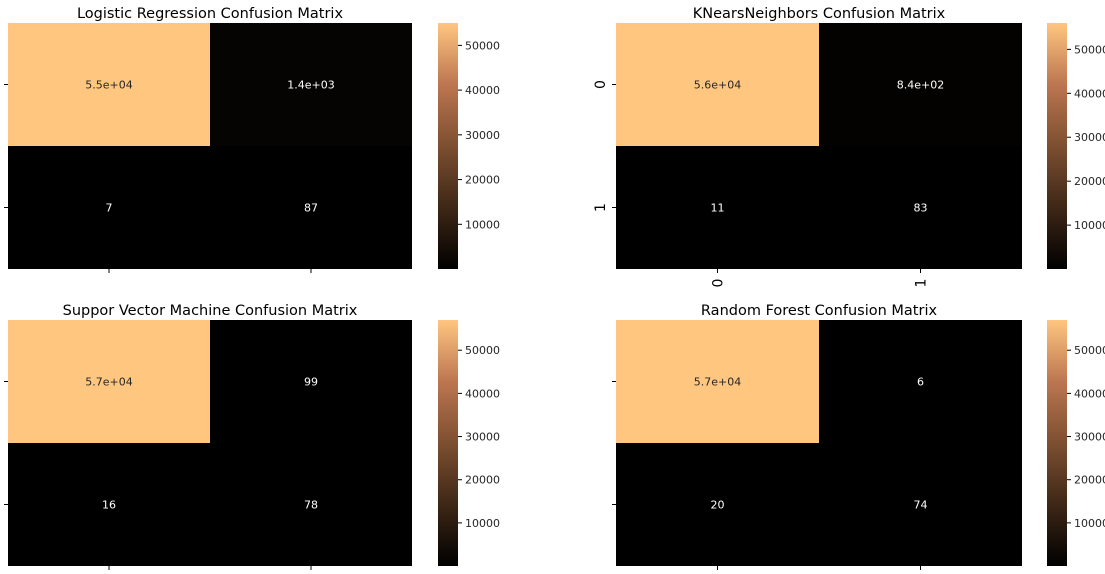  I want to click on chart-title: KNearsNeighbors Confusion Matrix, so click(819, 14).